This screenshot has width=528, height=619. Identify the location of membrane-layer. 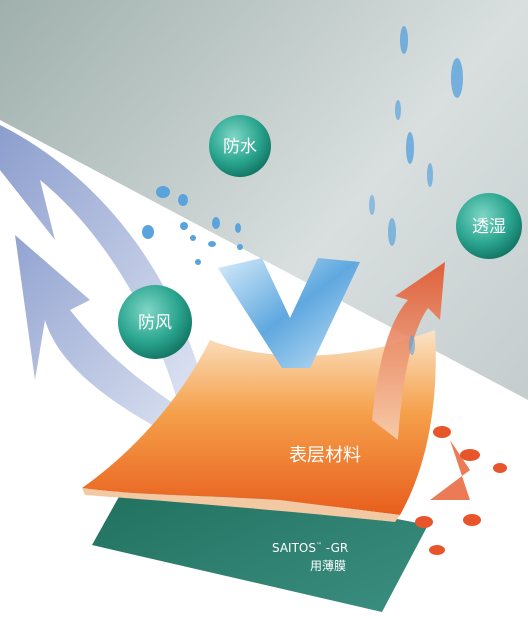
(260, 540).